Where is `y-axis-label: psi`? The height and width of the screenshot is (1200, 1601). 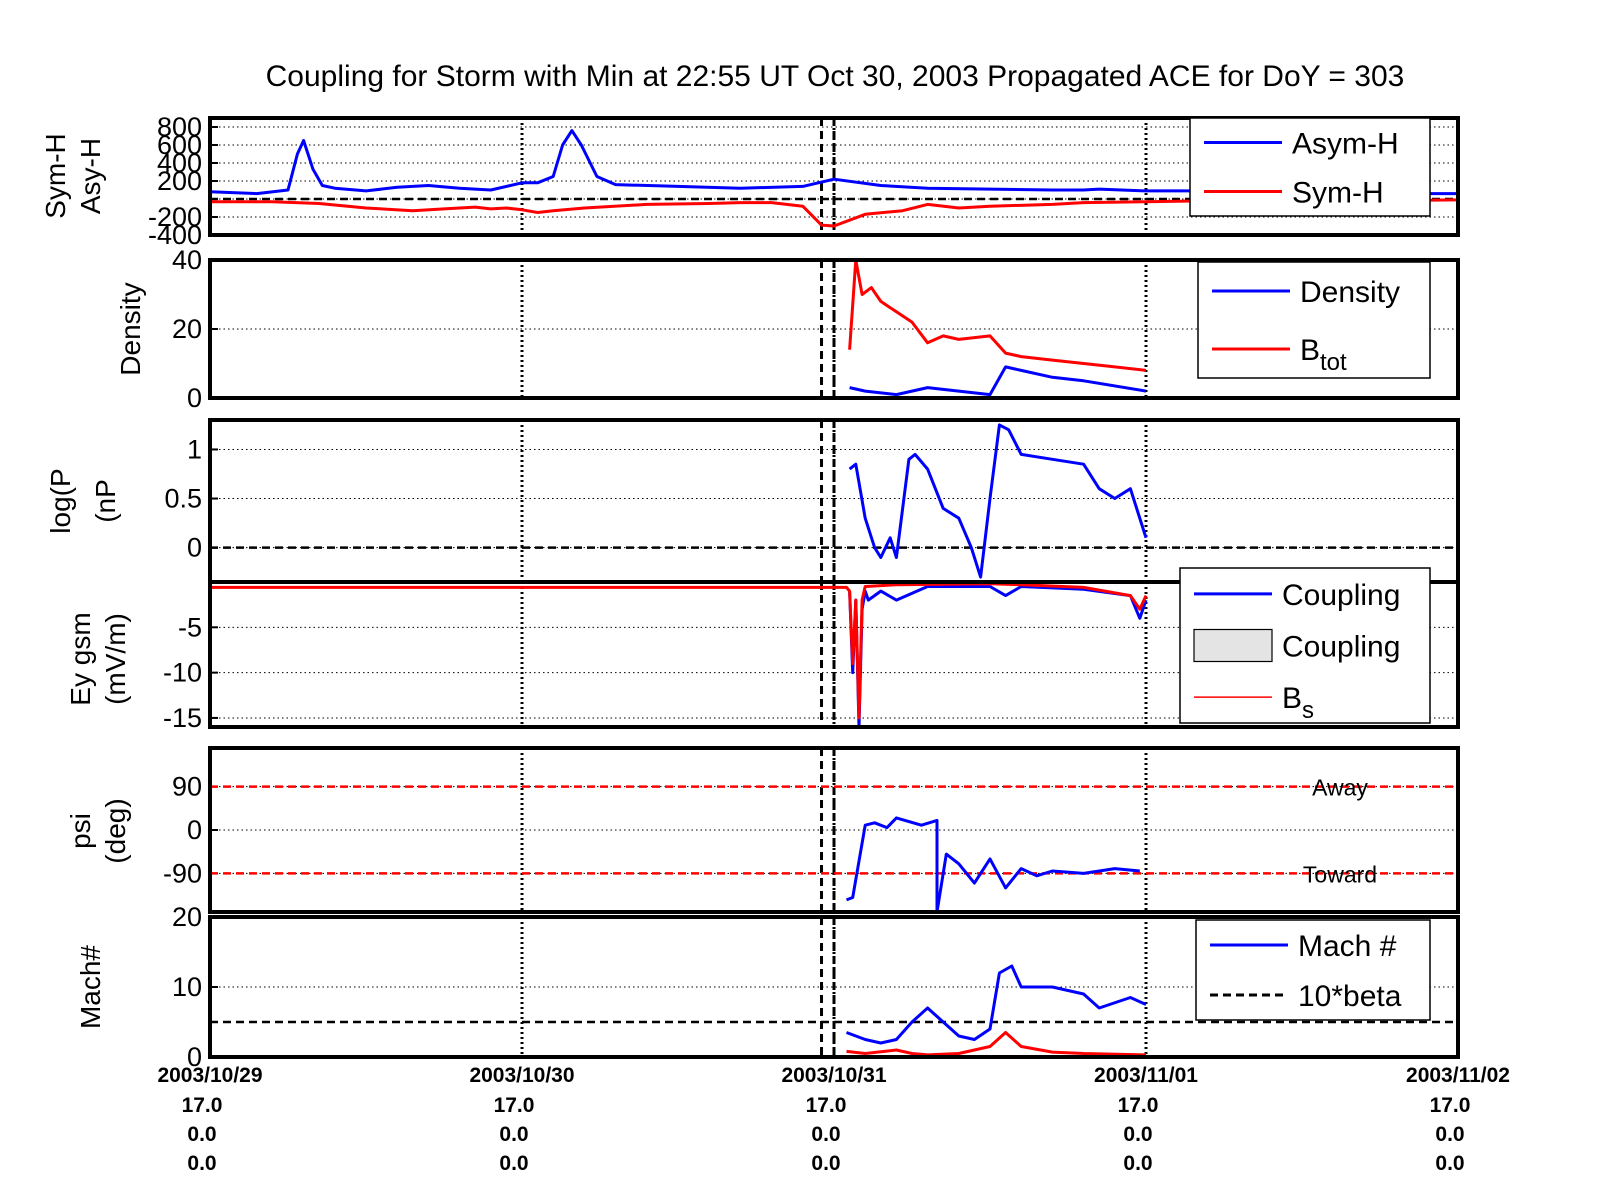 y-axis-label: psi is located at coordinates (80, 831).